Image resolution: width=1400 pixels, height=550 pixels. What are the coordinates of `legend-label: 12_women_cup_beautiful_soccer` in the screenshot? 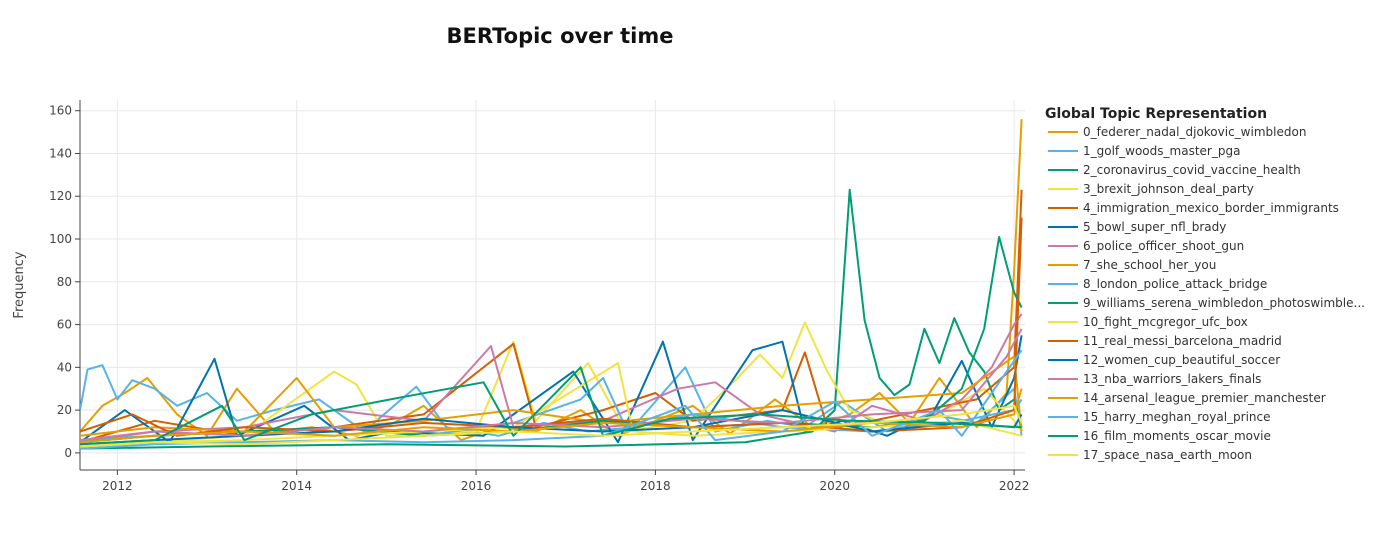 It's located at (1181, 360).